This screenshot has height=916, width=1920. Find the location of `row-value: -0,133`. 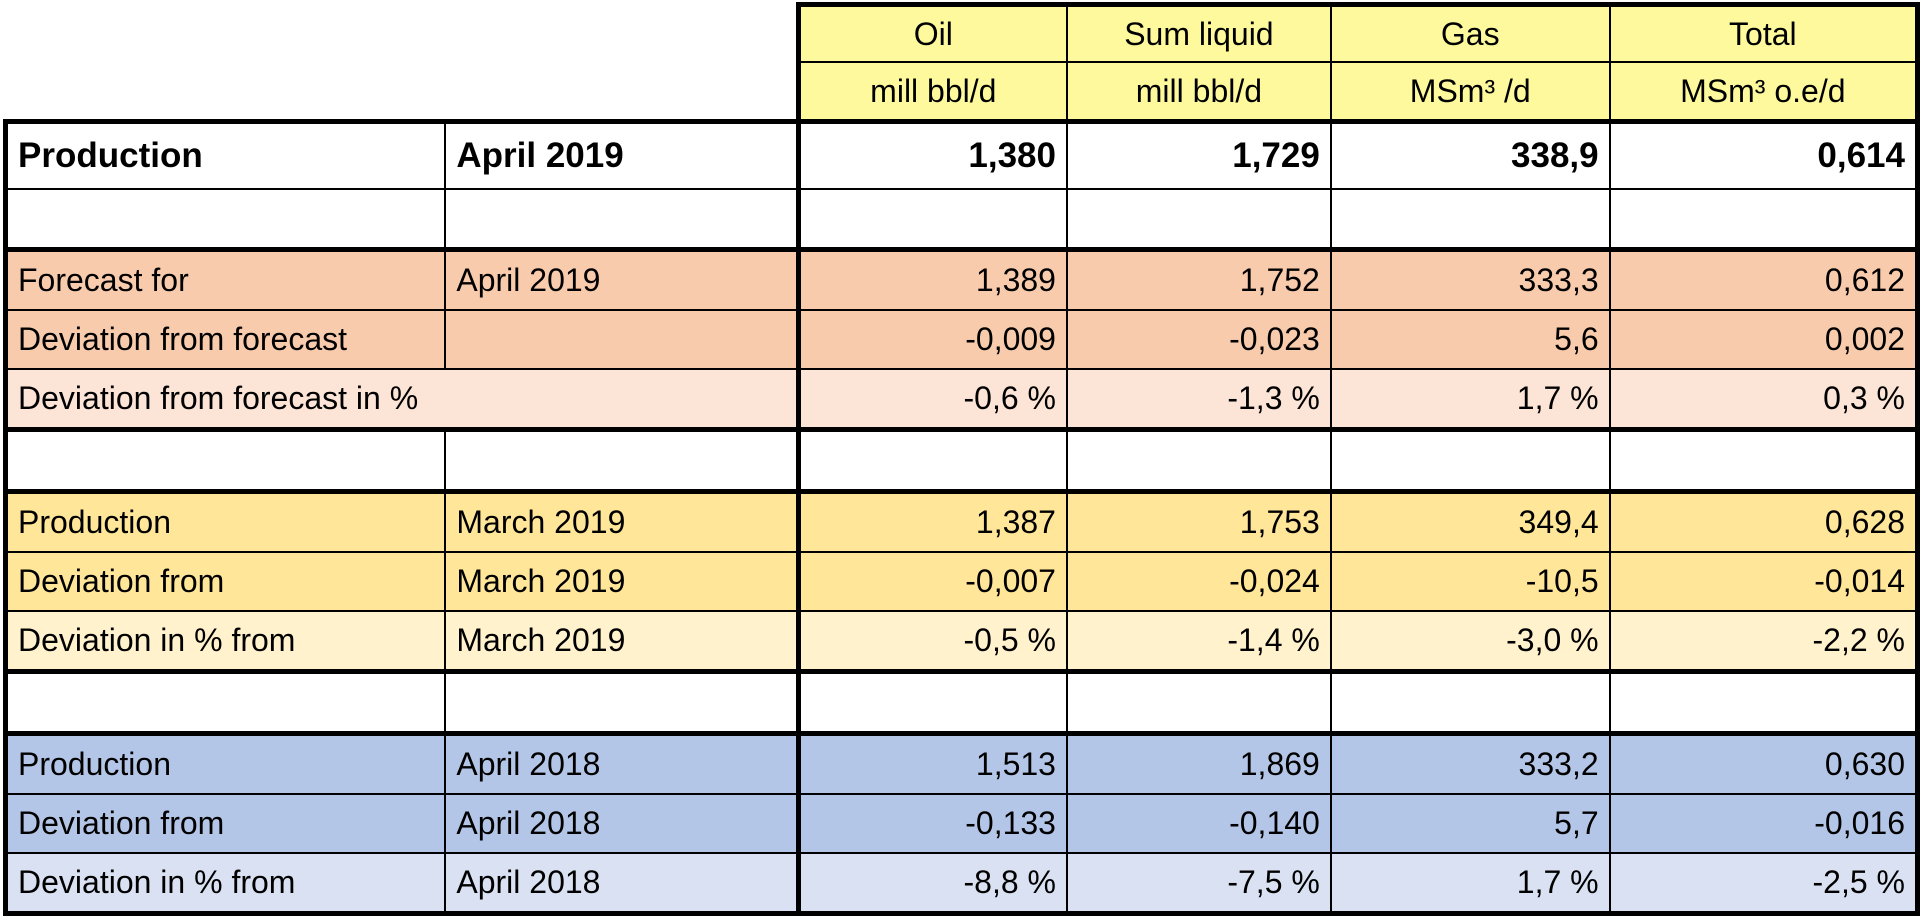

row-value: -0,133 is located at coordinates (931, 823).